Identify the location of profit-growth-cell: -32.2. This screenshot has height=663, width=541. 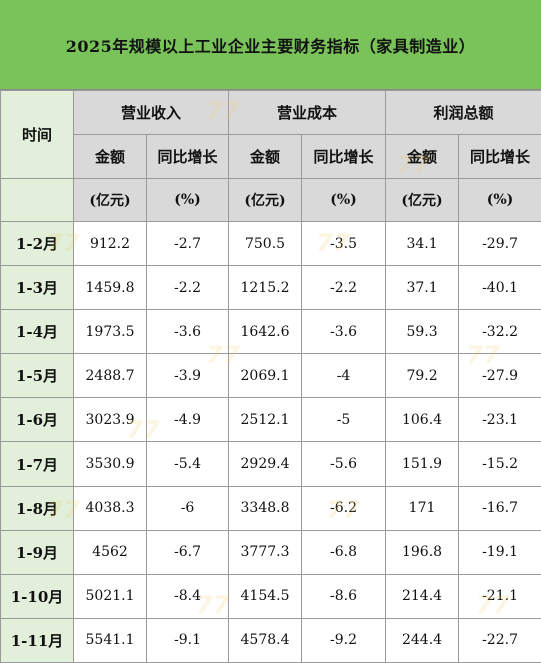
(500, 332).